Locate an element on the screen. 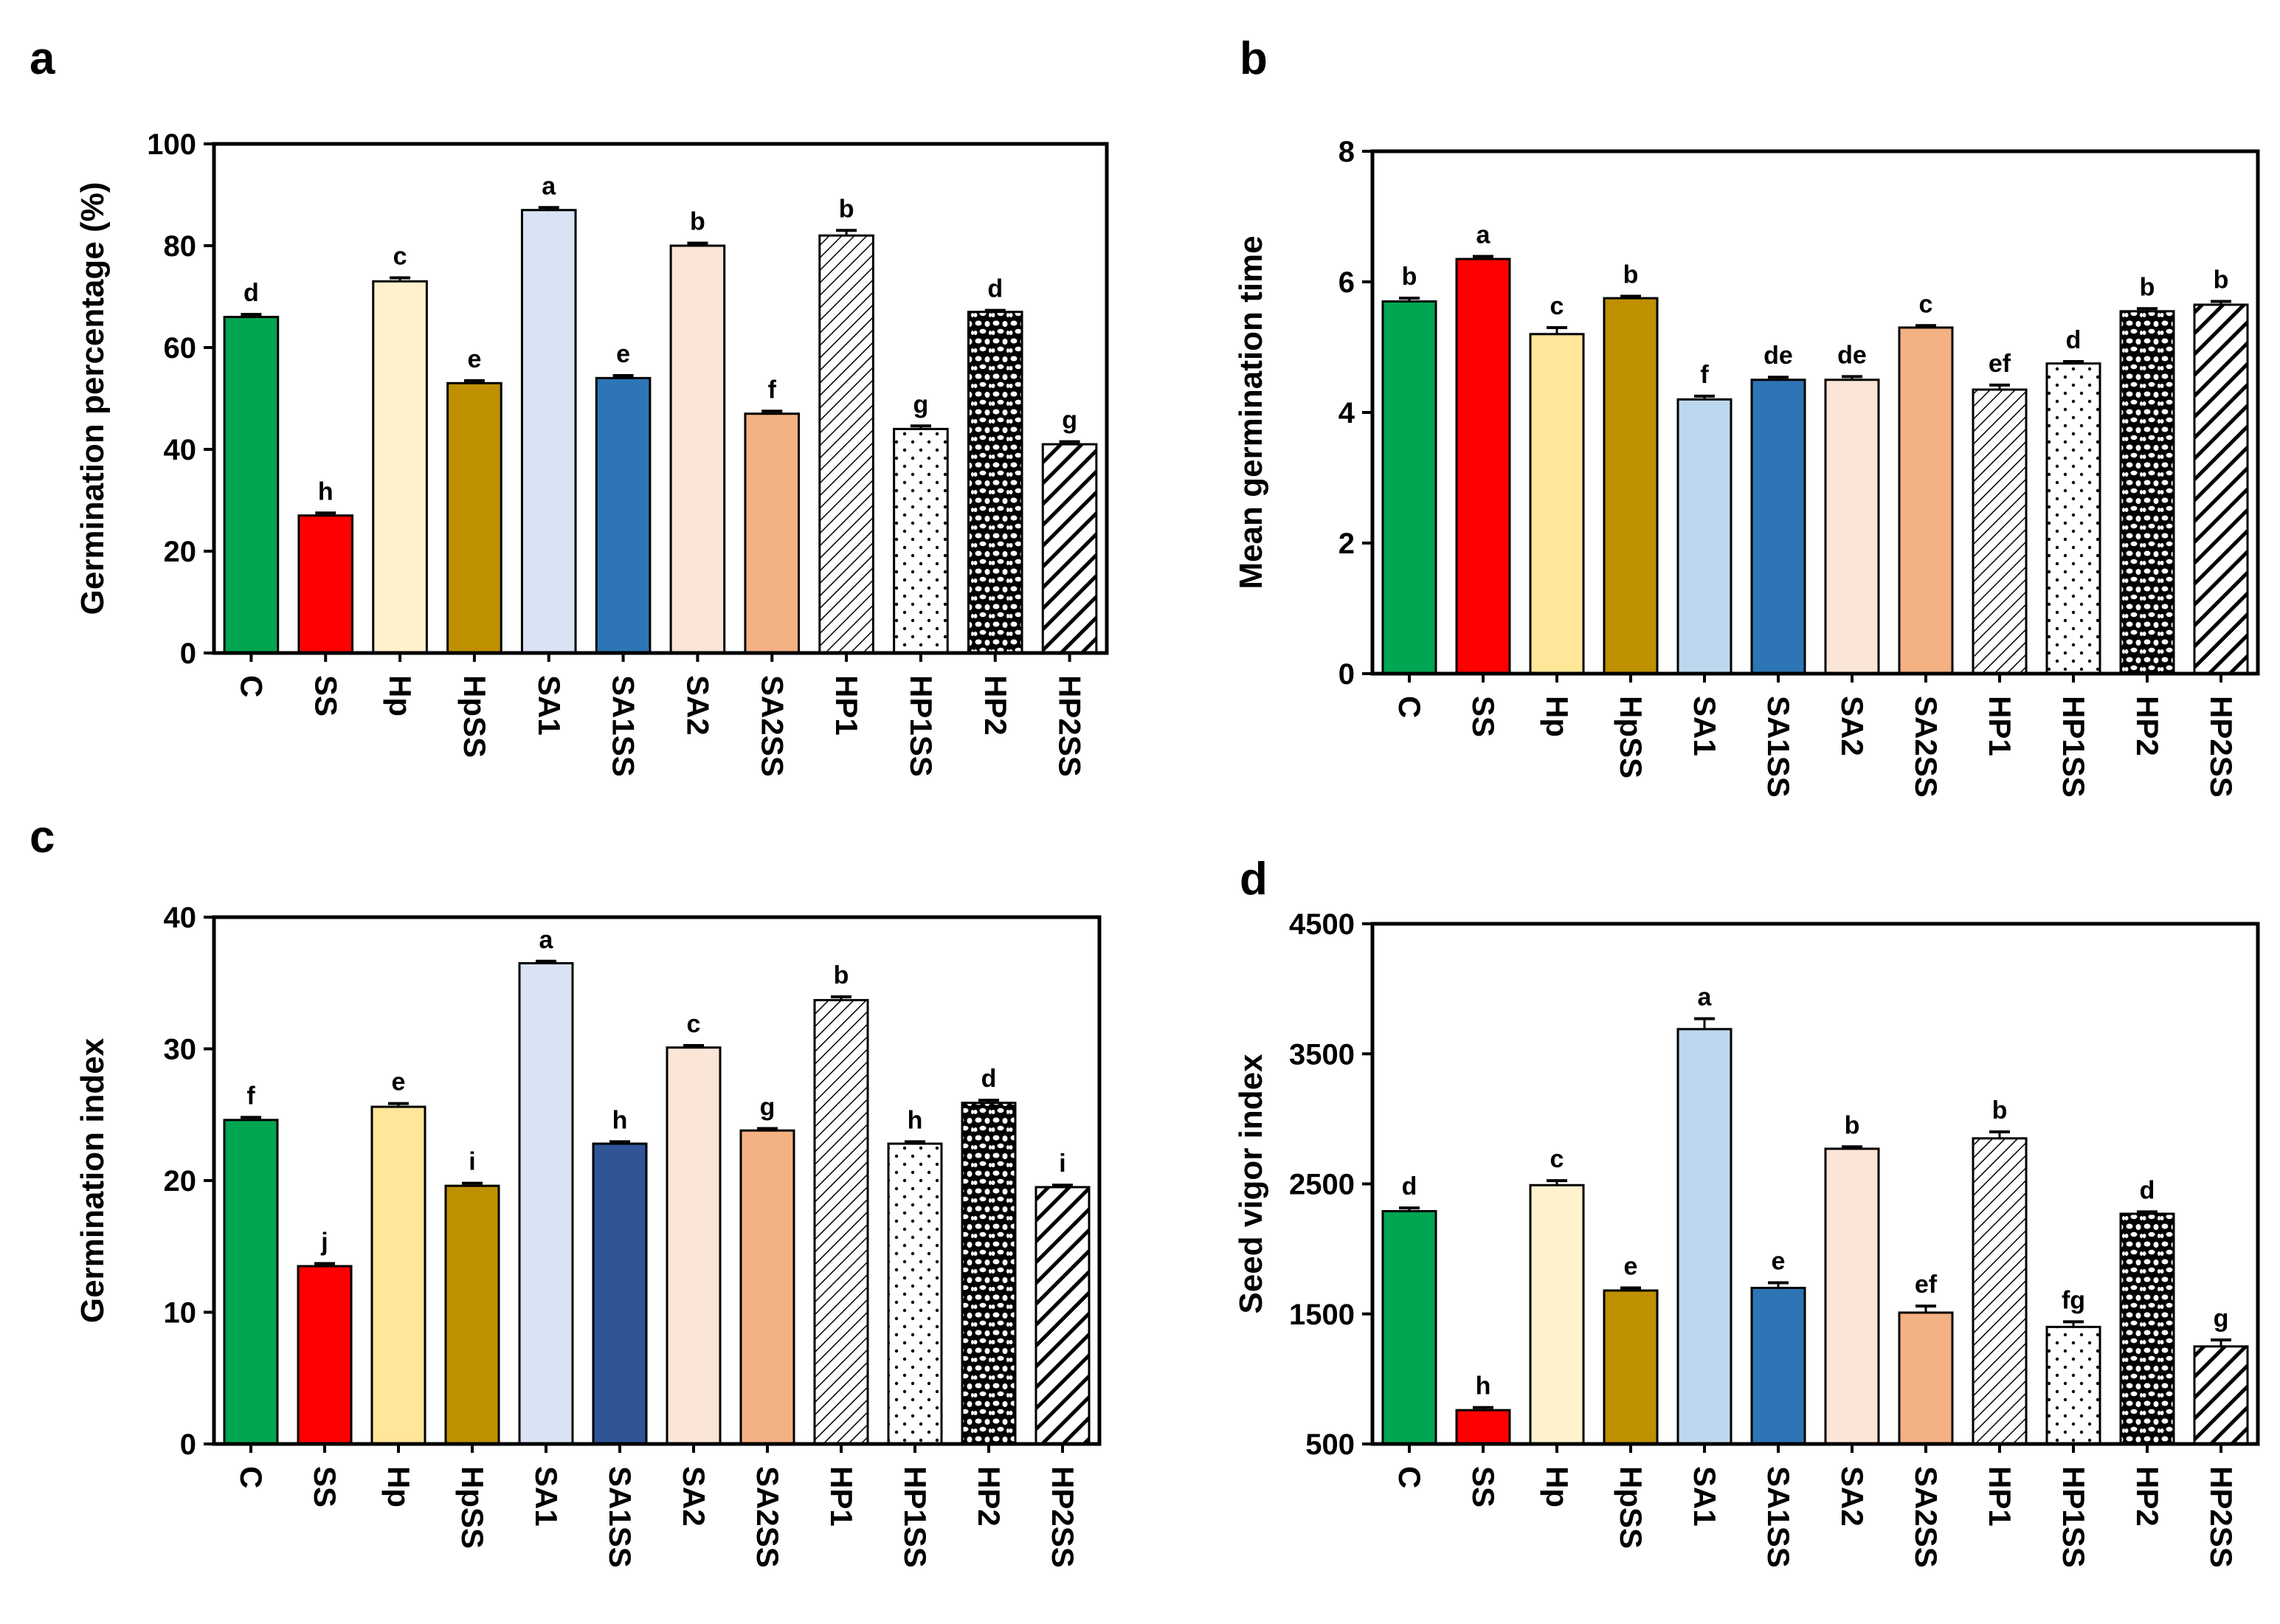  bar-b-sa2ss is located at coordinates (1926, 500).